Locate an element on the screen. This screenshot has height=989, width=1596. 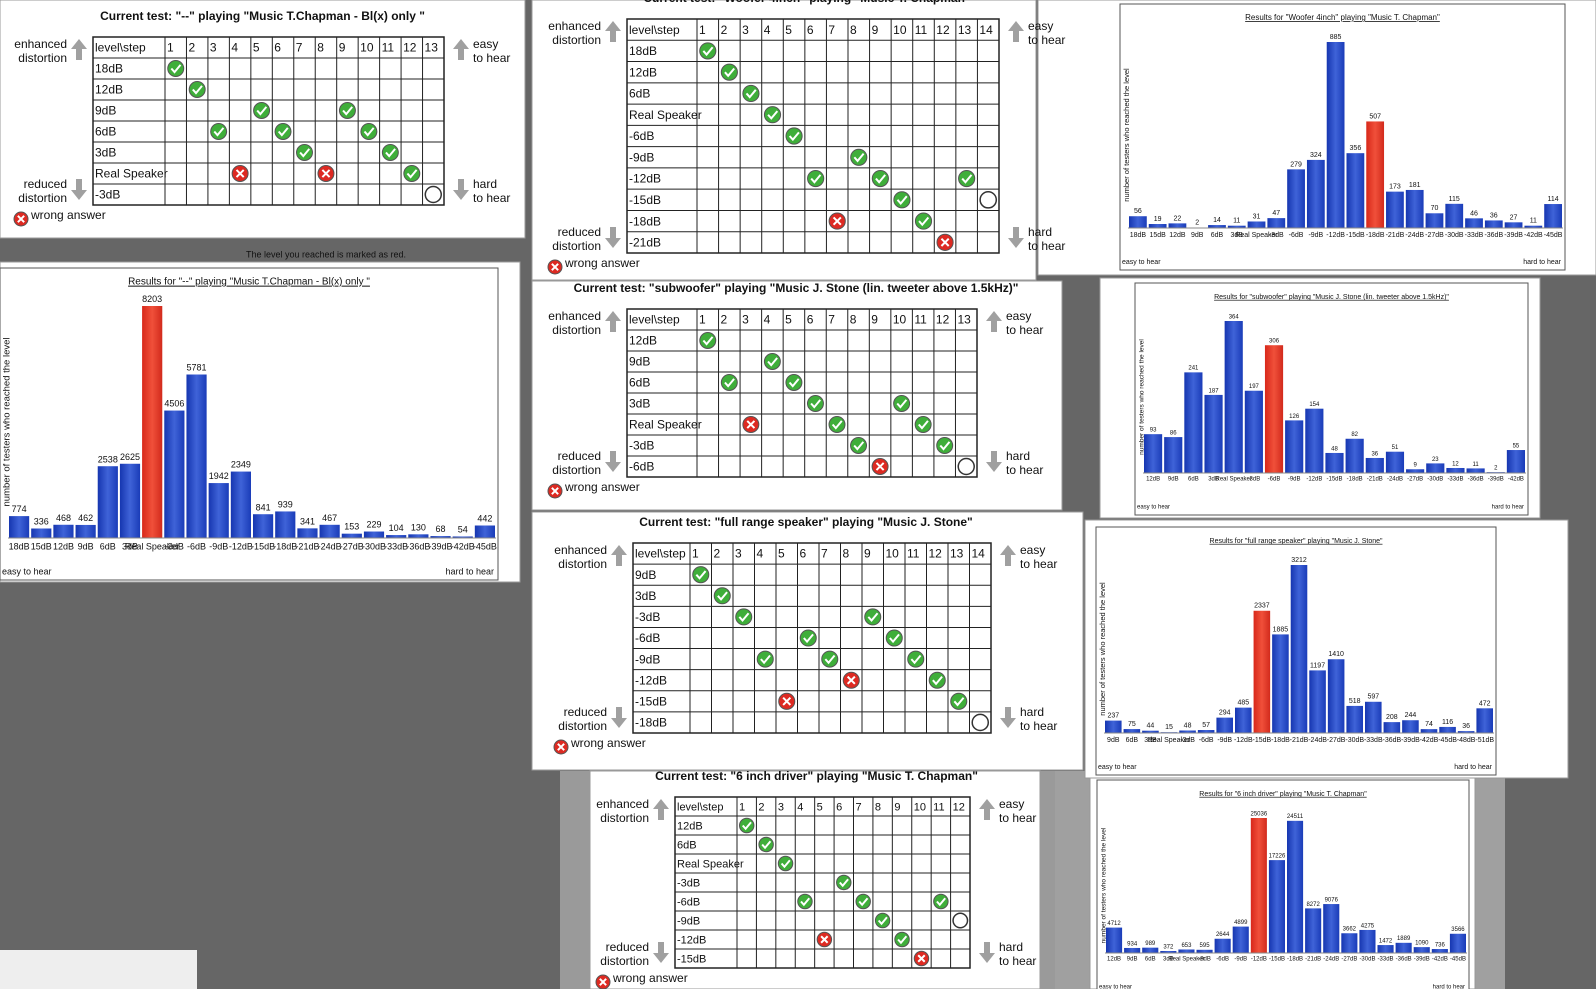
category-label: -30dB is located at coordinates (374, 546).